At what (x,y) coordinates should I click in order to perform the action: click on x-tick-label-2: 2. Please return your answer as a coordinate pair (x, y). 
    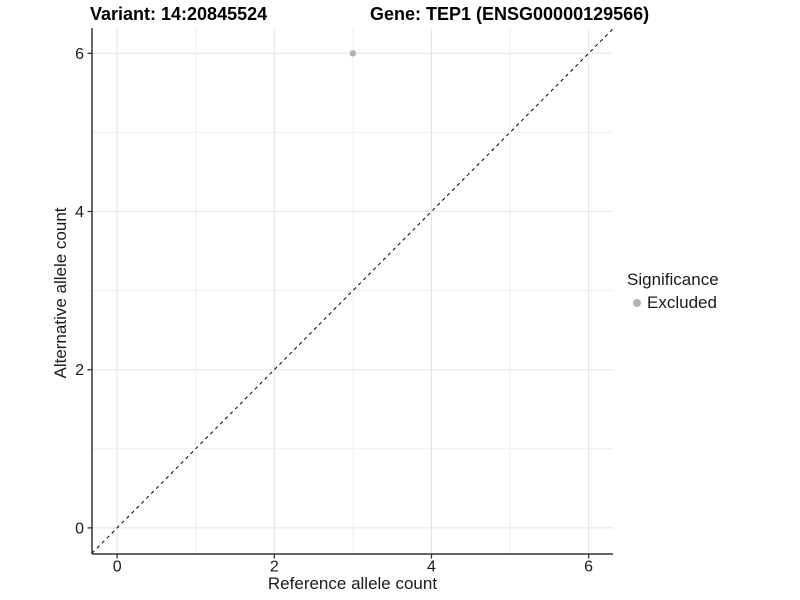
    Looking at the image, I should click on (274, 567).